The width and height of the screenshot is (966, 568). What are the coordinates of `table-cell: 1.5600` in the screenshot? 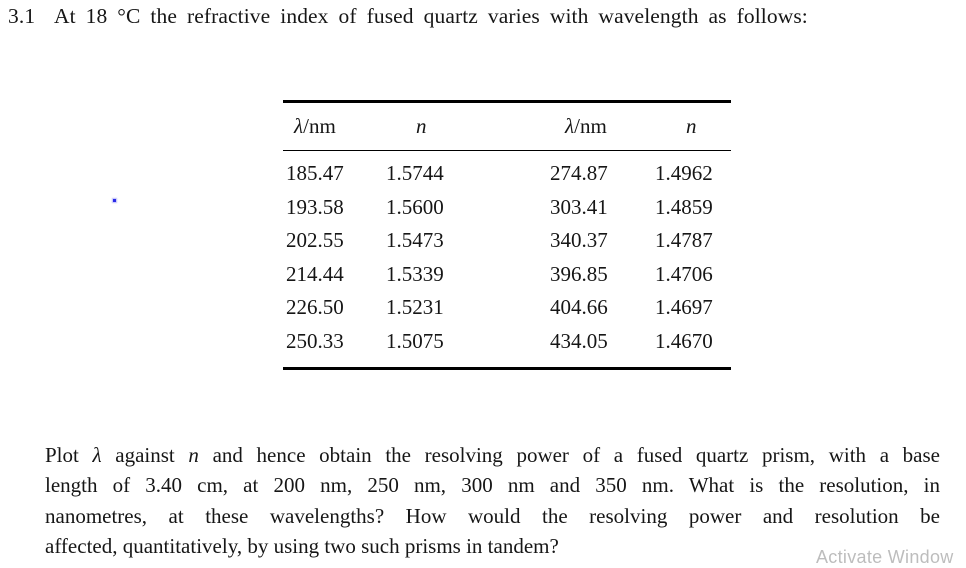 It's located at (415, 206).